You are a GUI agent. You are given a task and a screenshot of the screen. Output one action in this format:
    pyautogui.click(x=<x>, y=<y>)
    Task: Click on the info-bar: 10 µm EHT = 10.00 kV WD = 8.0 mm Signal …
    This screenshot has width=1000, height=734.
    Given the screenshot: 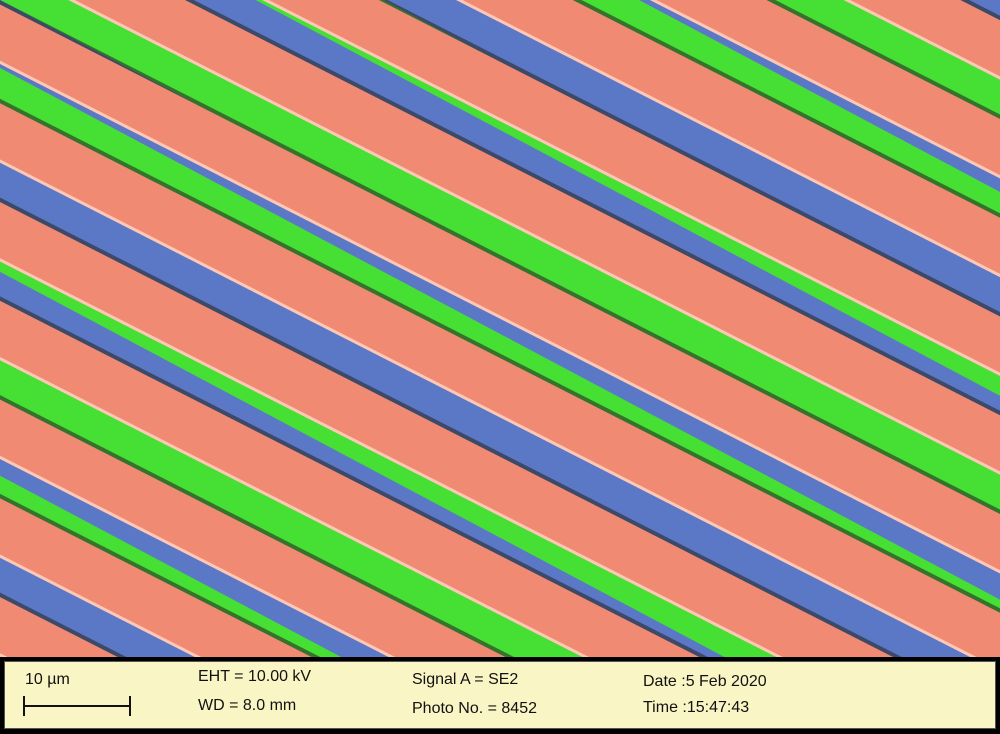 What is the action you would take?
    pyautogui.click(x=500, y=695)
    